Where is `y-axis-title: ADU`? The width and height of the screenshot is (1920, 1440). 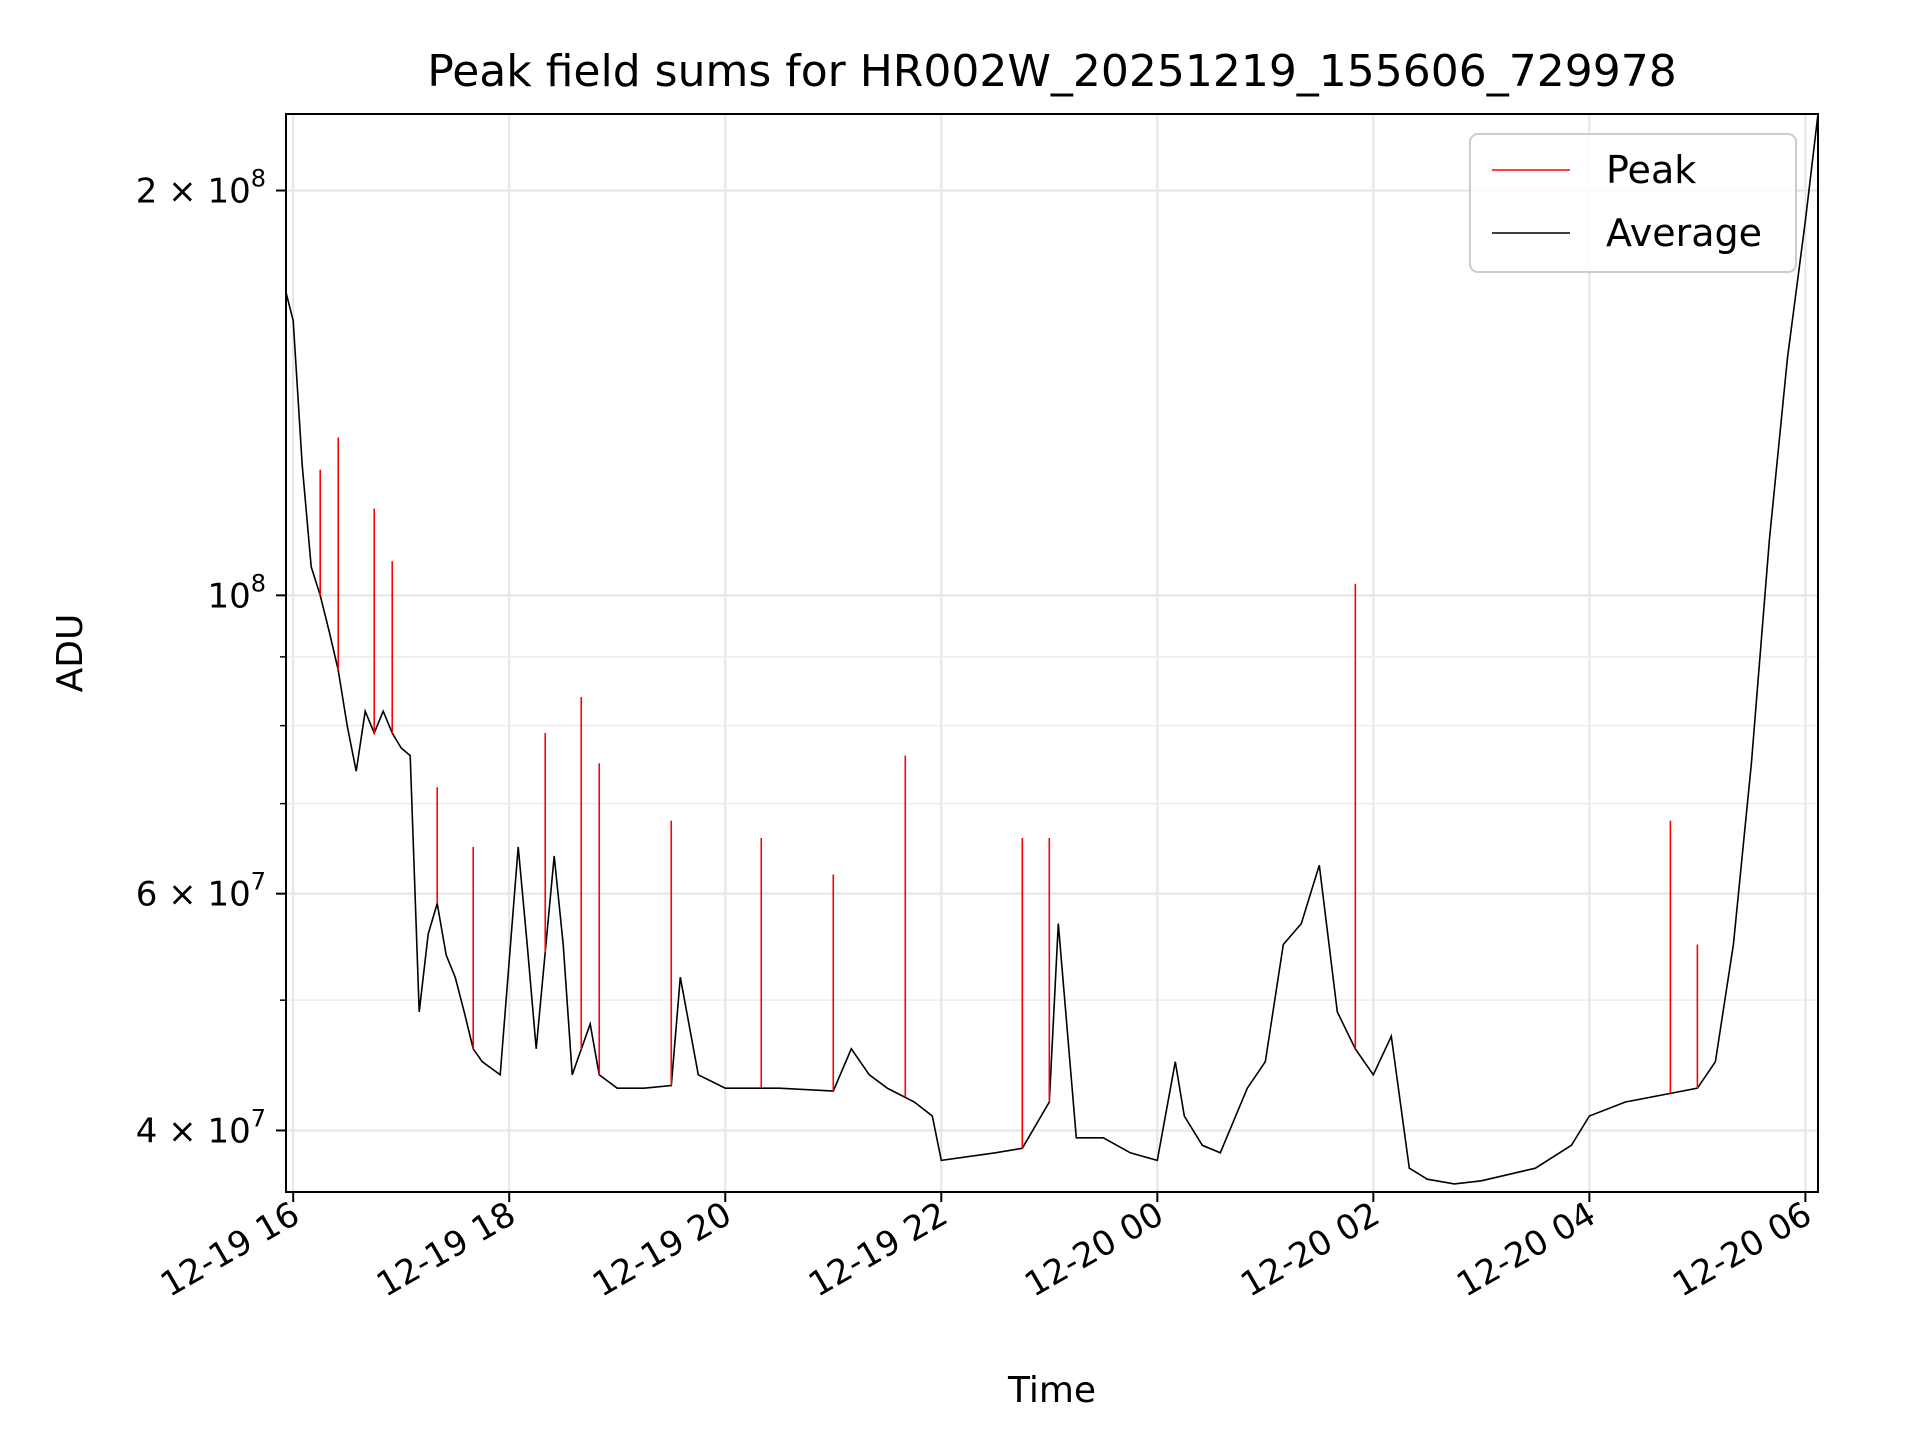 y-axis-title: ADU is located at coordinates (70, 653).